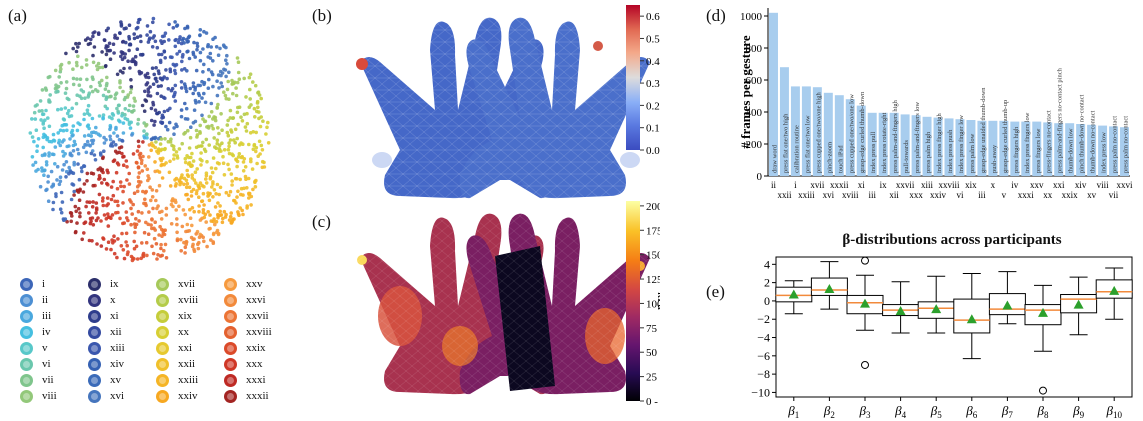 The image size is (1143, 421). I want to click on x-tick-label: β5, so click(936, 411).